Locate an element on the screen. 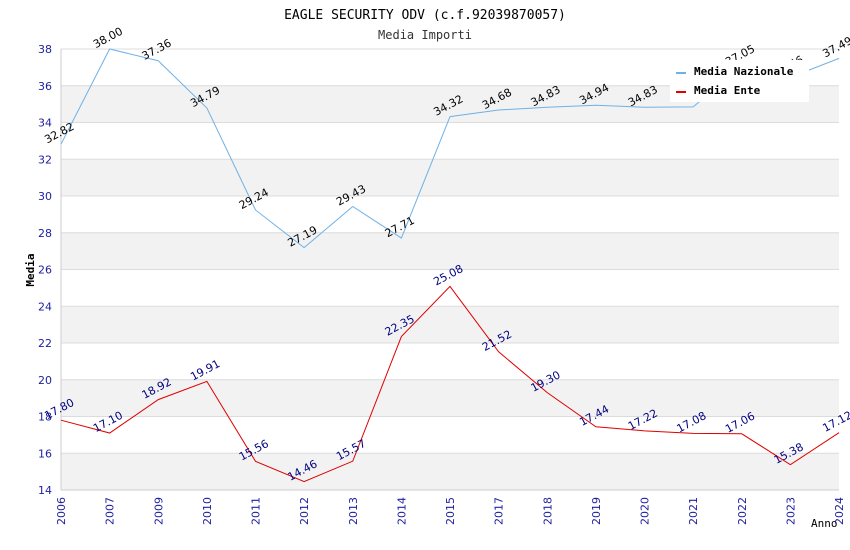  x-tick-label: 2019 is located at coordinates (596, 511).